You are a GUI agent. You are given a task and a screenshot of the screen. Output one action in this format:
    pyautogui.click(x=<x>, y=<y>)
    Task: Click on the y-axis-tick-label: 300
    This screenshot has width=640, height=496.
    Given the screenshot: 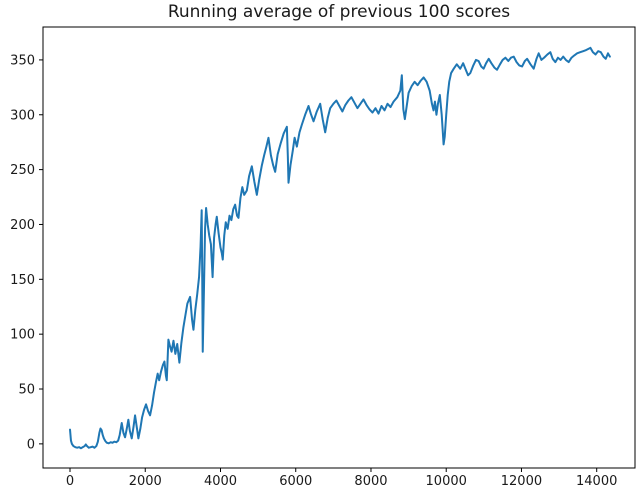 What is the action you would take?
    pyautogui.click(x=22, y=115)
    